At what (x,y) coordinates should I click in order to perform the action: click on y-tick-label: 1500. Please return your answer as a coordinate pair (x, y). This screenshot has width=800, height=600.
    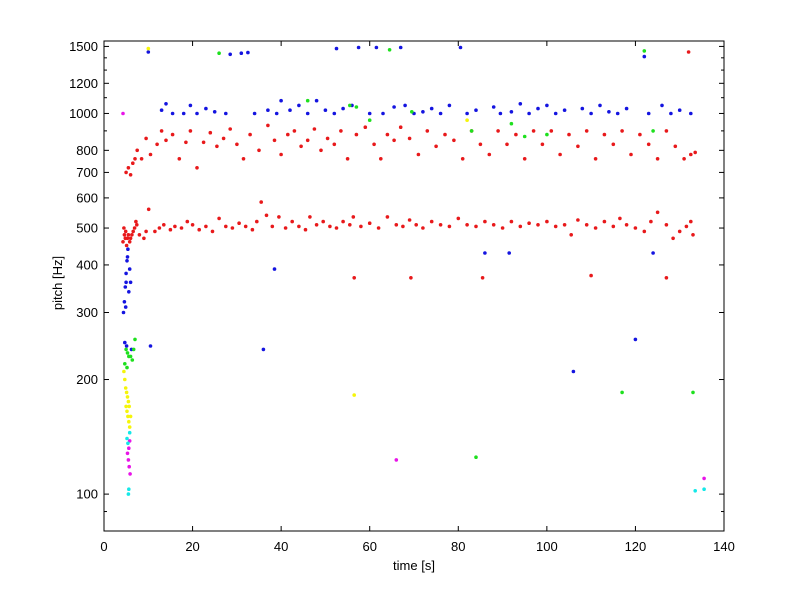
    Looking at the image, I should click on (83, 46).